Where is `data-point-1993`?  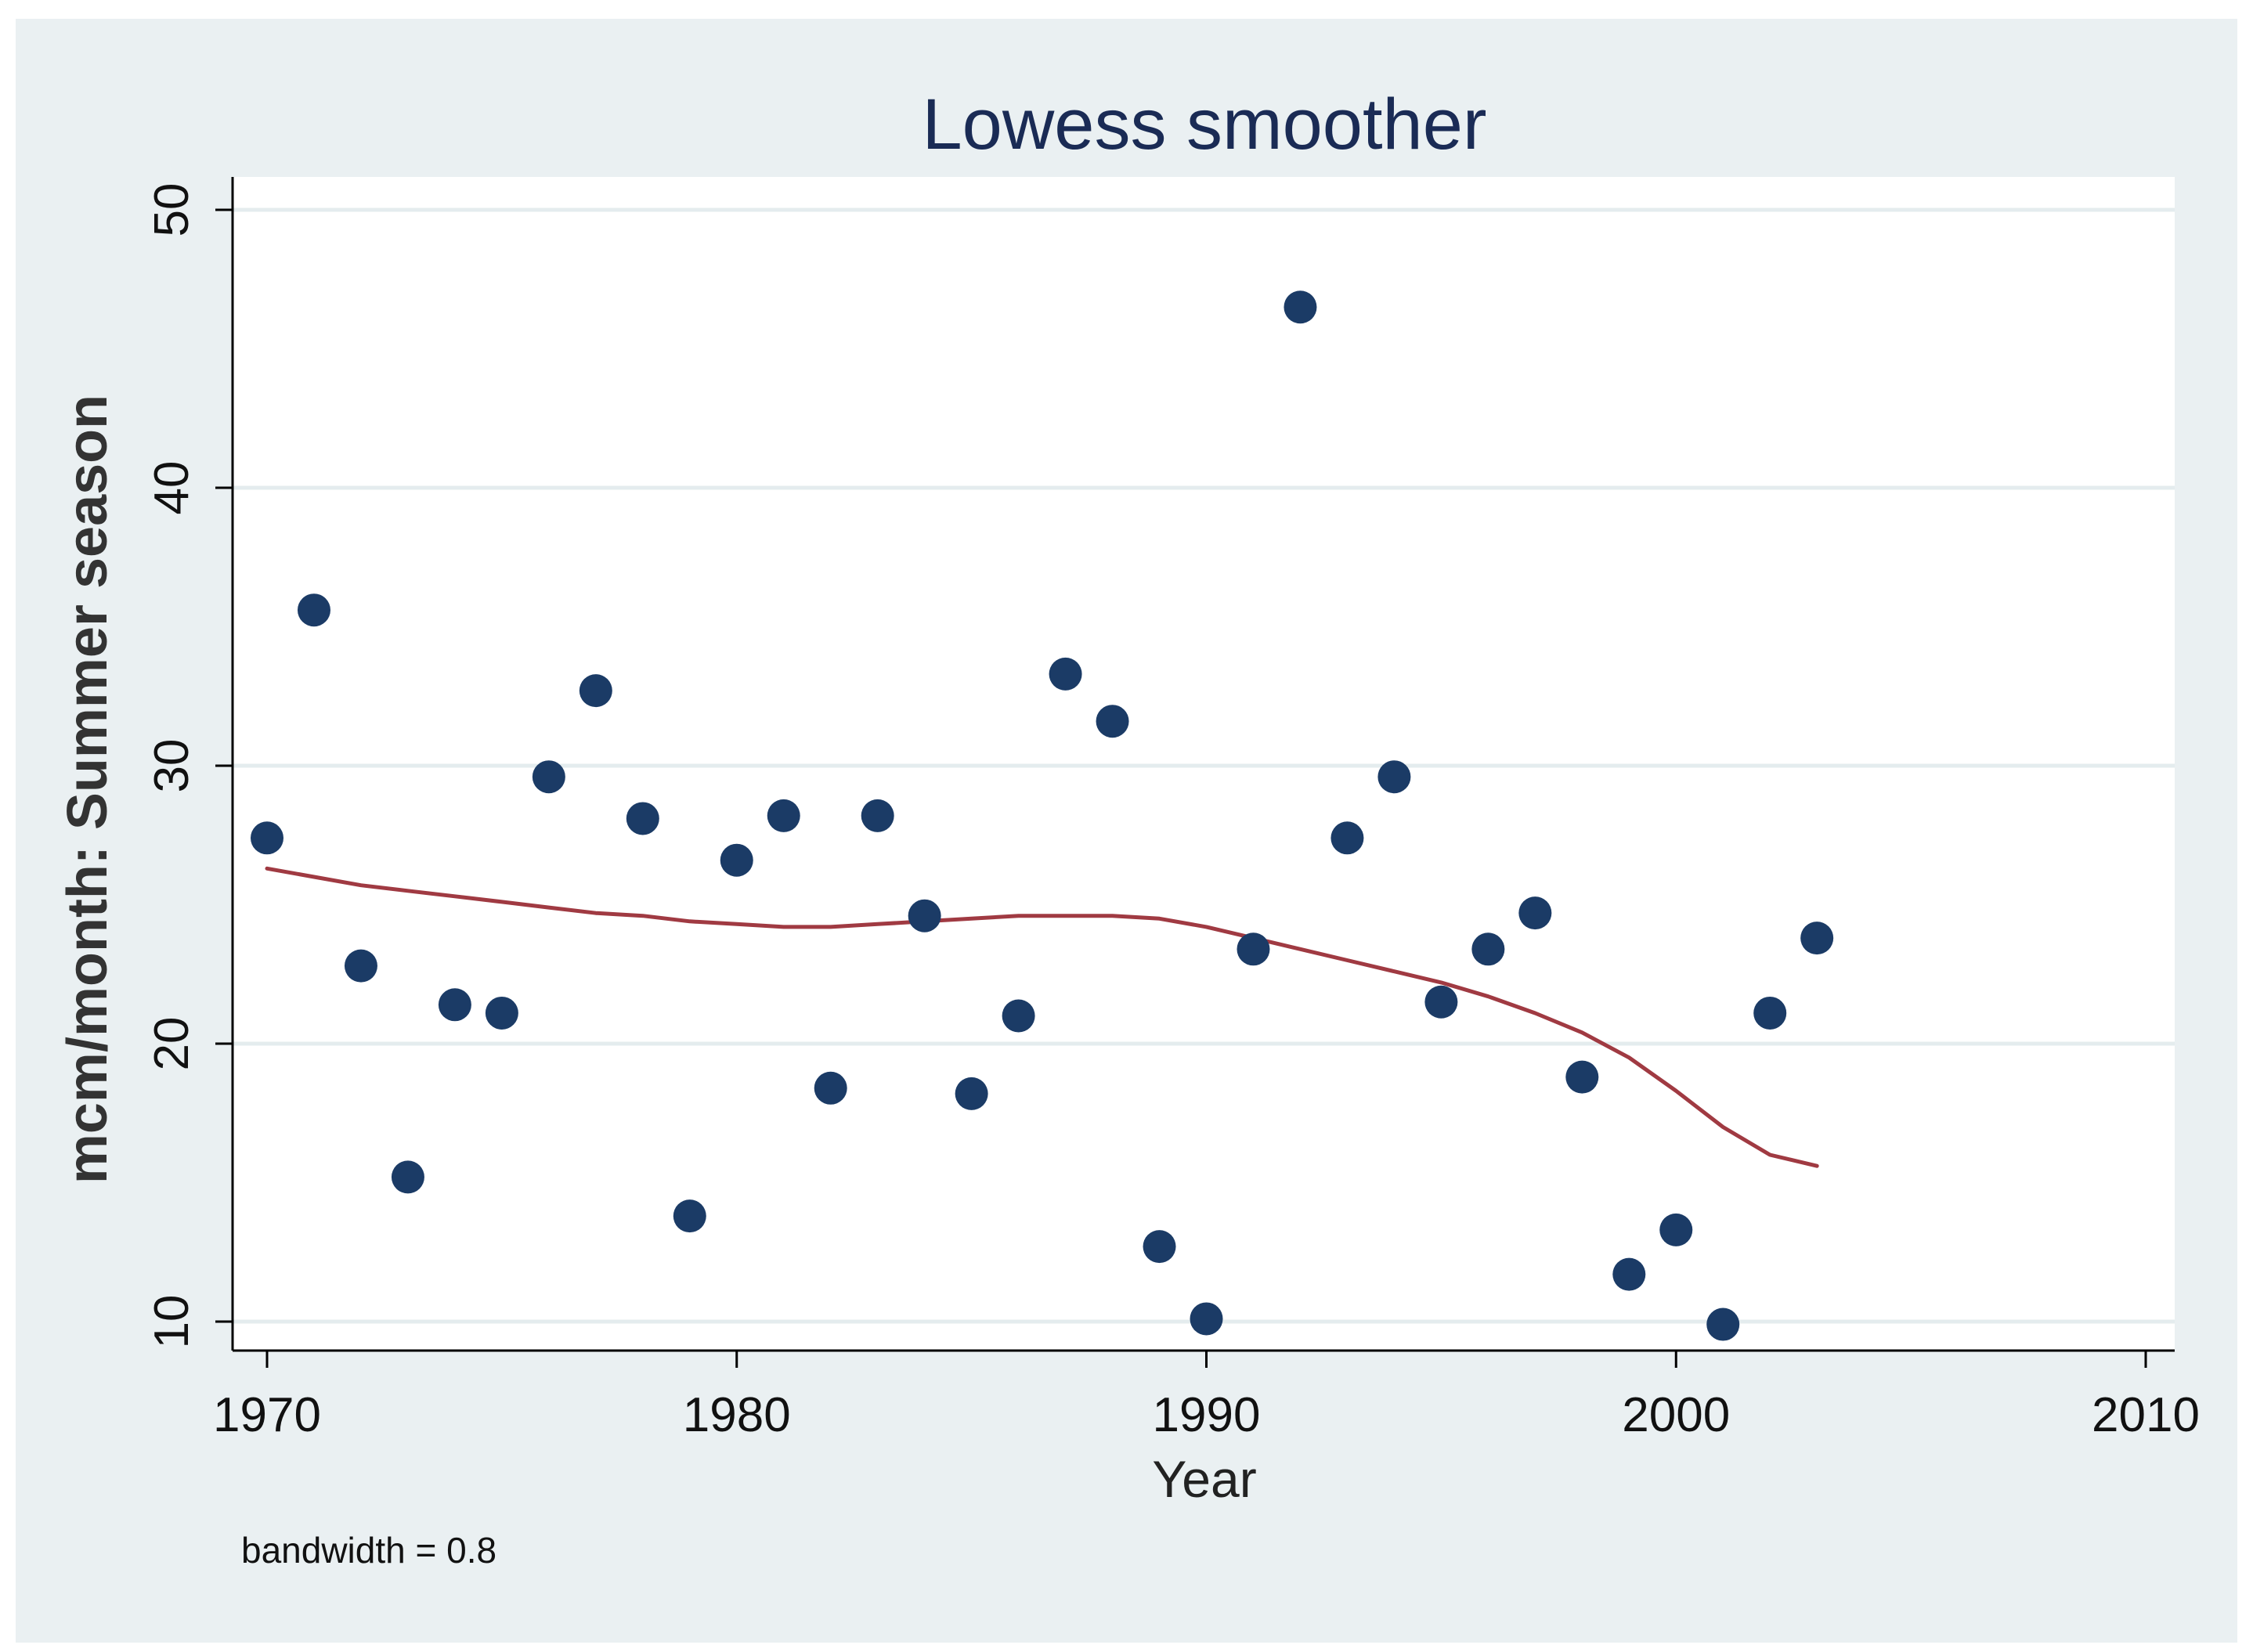
data-point-1993 is located at coordinates (1347, 838).